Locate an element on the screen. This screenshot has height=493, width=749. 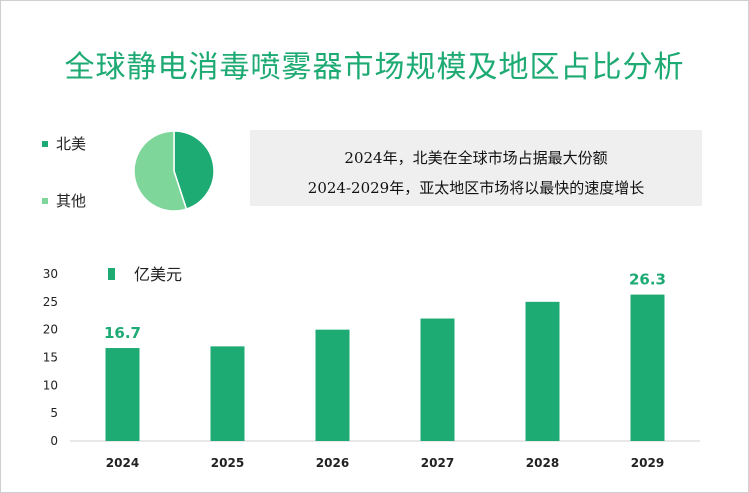
pie-legend-north-america: 北美 is located at coordinates (64, 143).